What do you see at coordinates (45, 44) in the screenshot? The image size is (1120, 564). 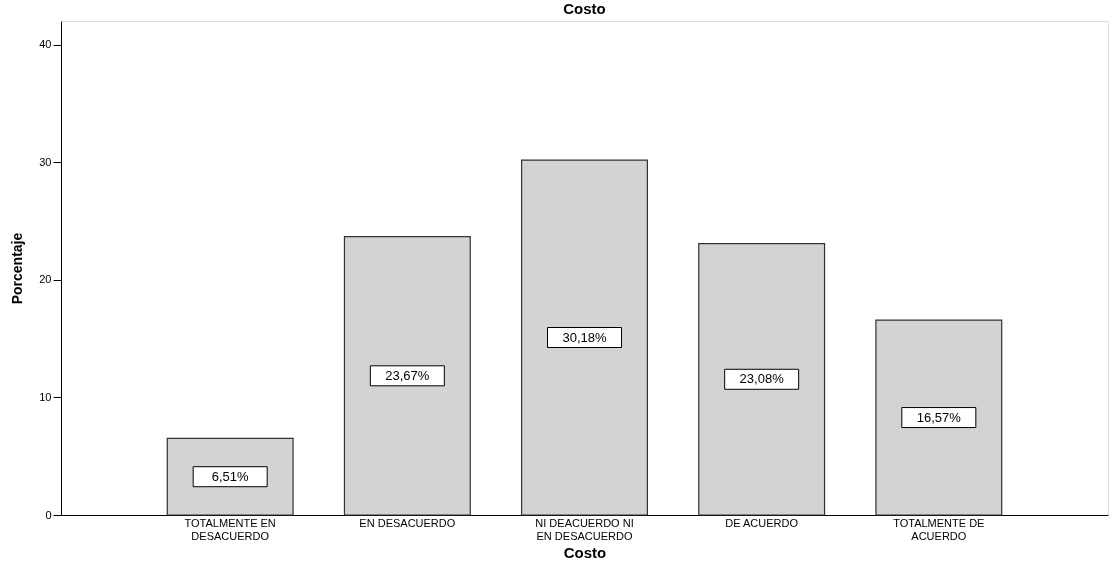 I see `y-tick-label: 40` at bounding box center [45, 44].